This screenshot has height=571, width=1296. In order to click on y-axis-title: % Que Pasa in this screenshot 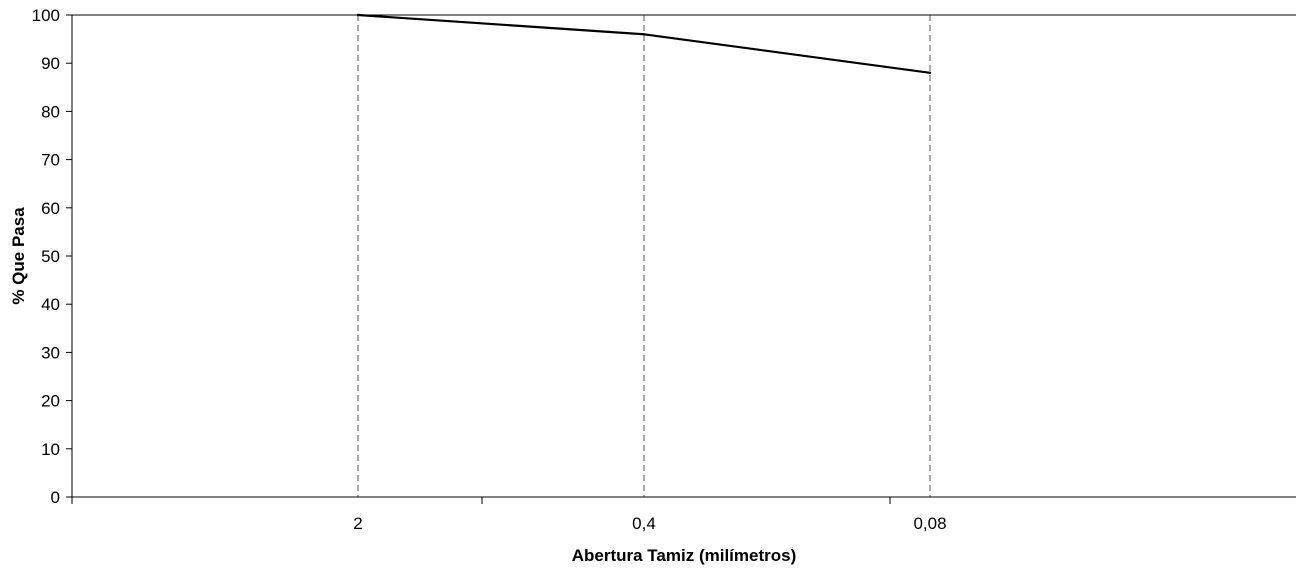, I will do `click(18, 256)`.